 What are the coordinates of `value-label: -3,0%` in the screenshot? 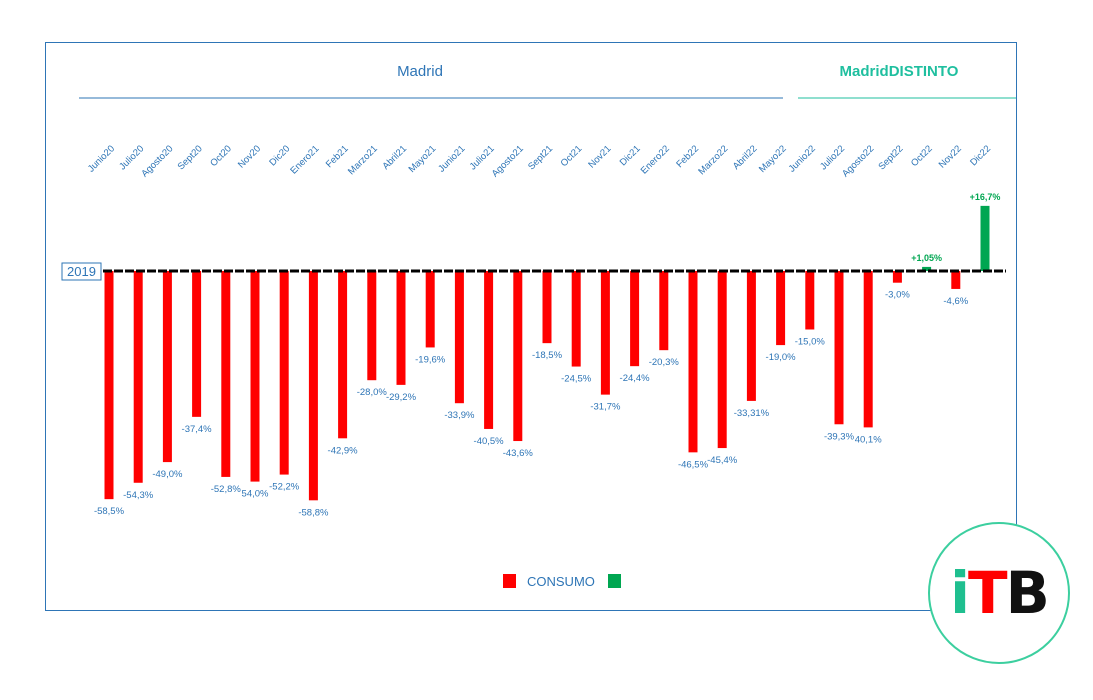 It's located at (897, 295).